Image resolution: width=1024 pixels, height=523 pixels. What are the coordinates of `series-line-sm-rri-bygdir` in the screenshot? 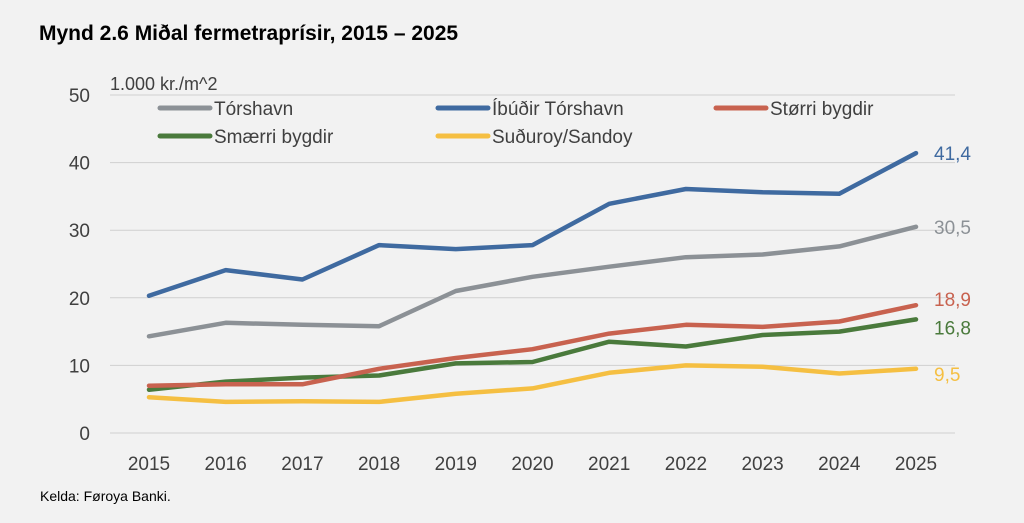 It's located at (532, 354).